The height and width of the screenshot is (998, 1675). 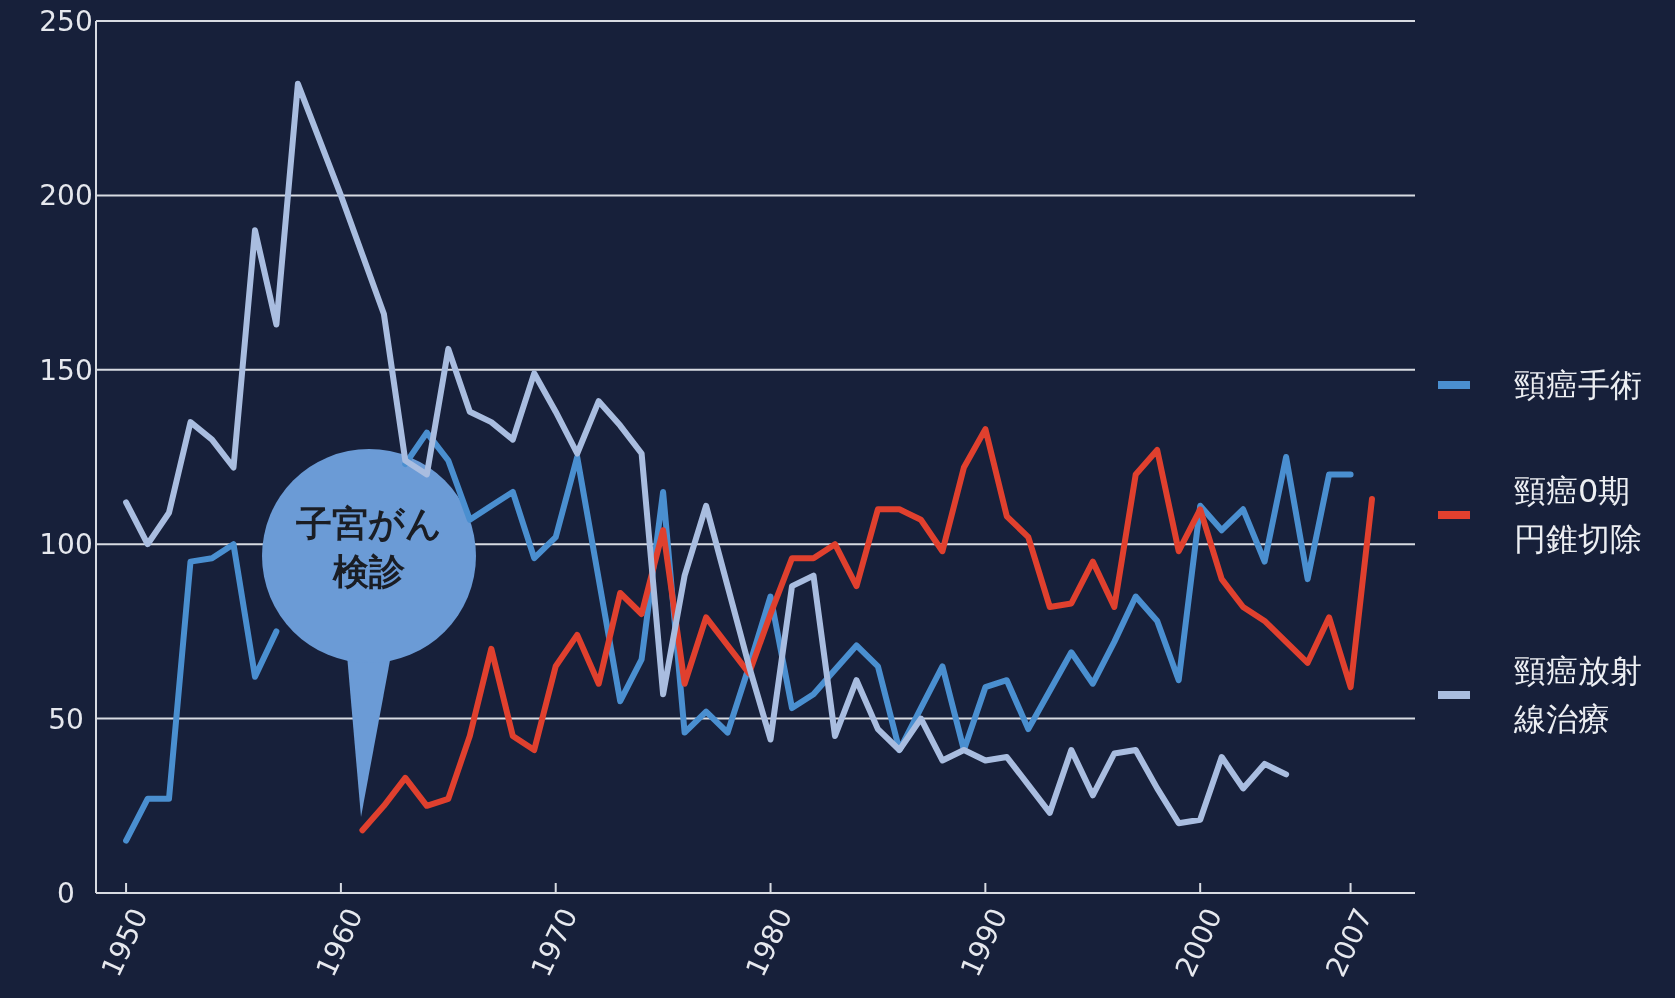 I want to click on x-tick-label: 1980, so click(x=769, y=942).